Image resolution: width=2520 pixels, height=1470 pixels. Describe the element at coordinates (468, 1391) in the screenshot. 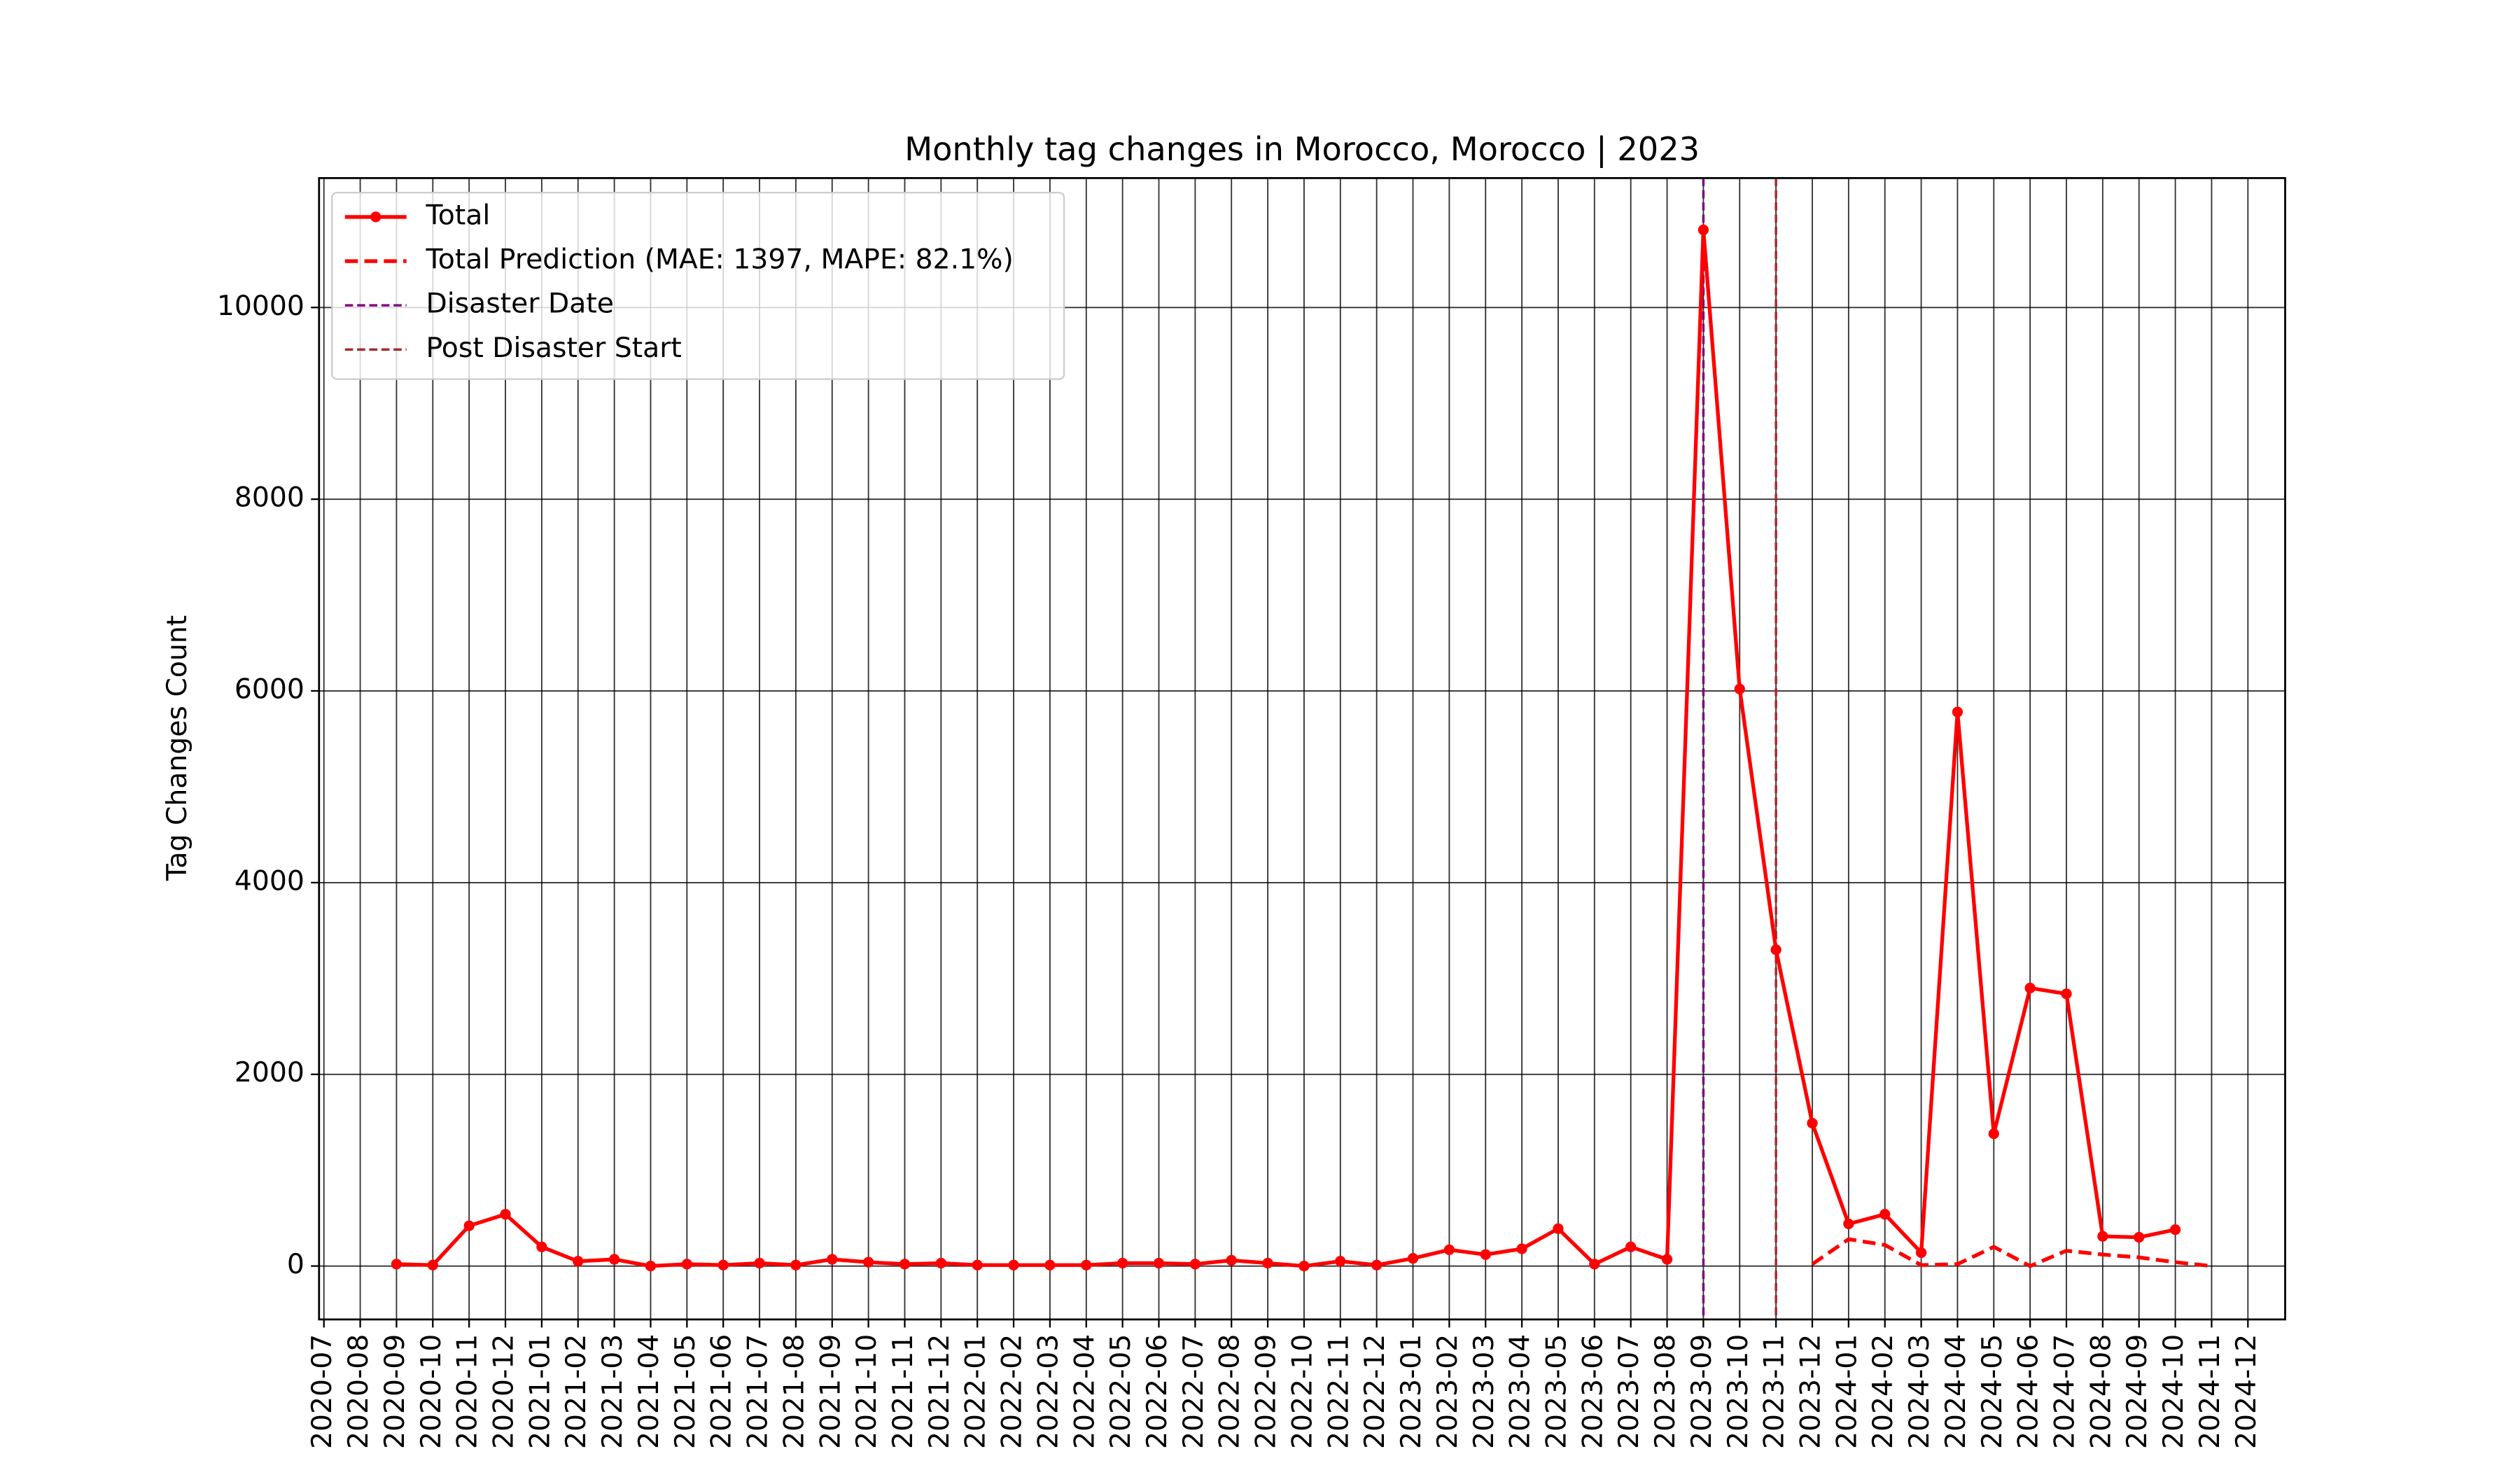

I see `x-tick-label: 2020-11` at that location.